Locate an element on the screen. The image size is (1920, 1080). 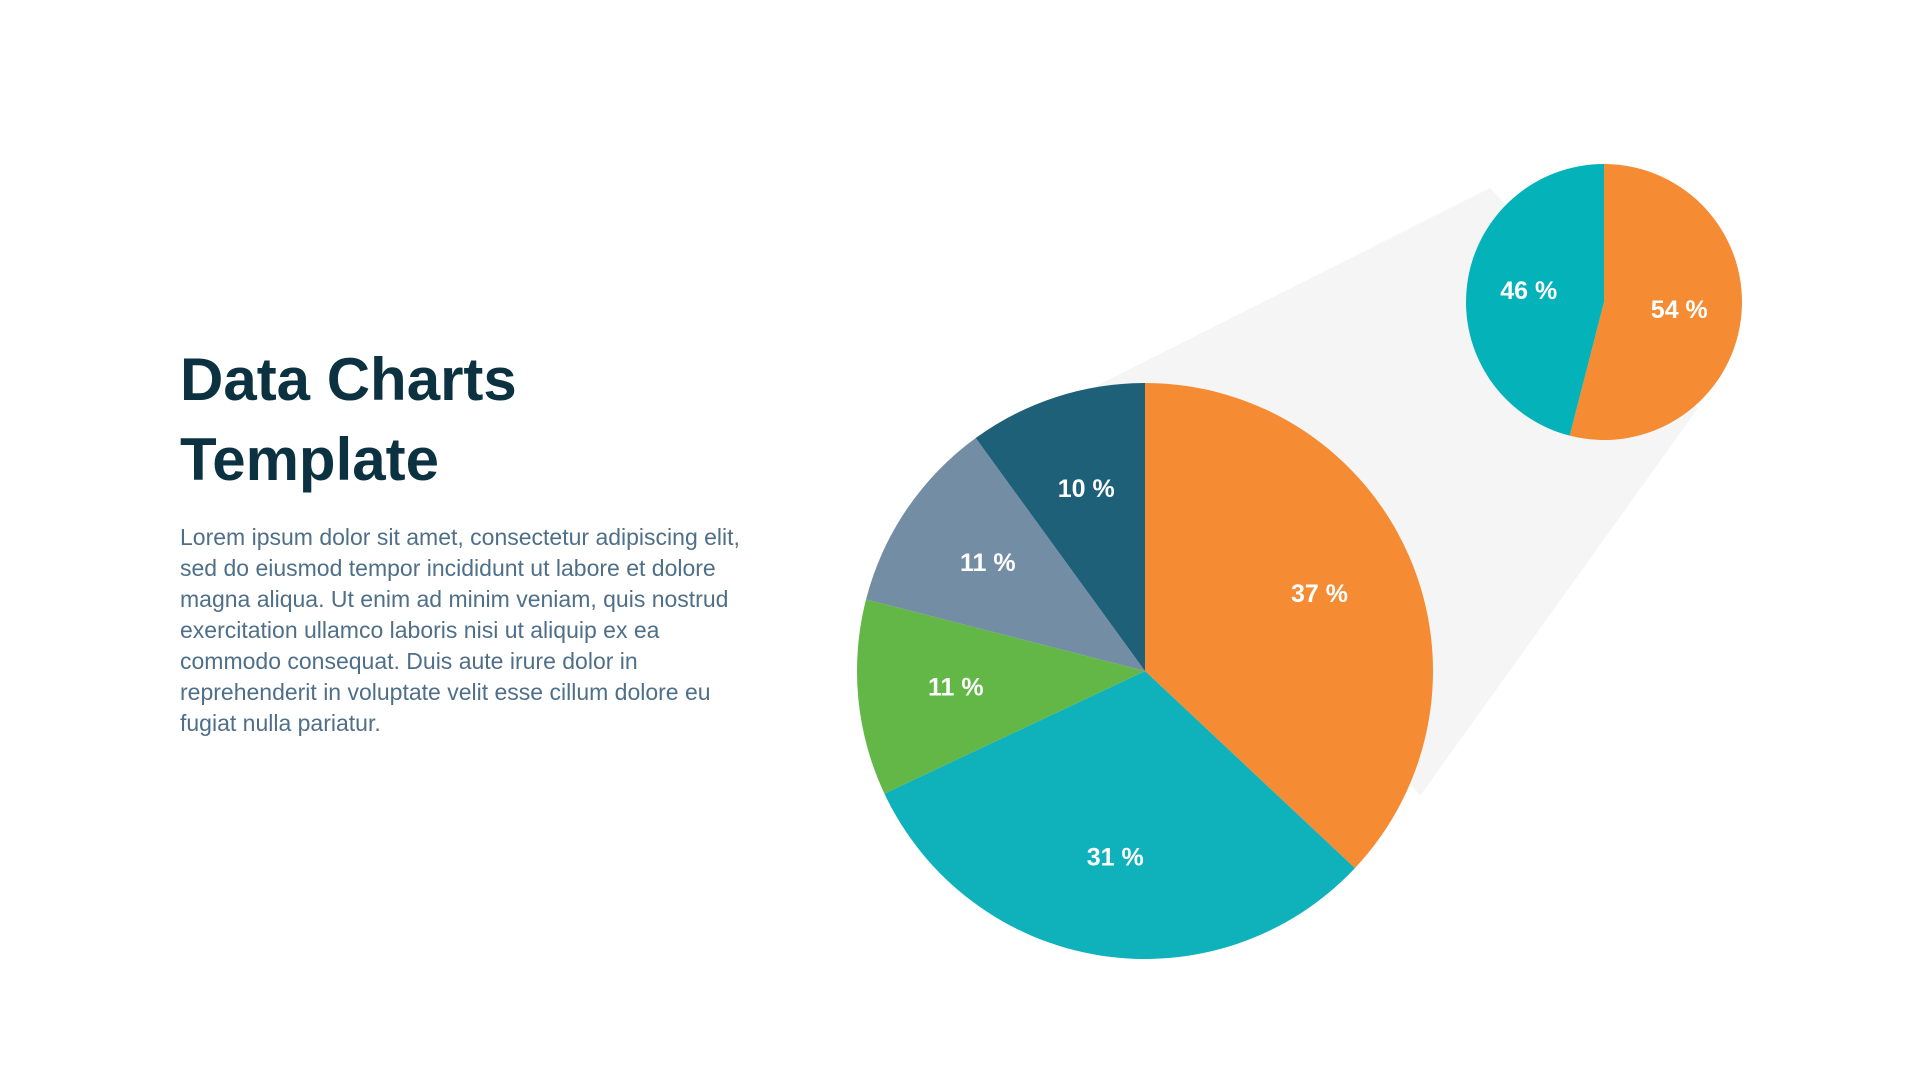
page-title: Data Charts Template is located at coordinates (480, 420).